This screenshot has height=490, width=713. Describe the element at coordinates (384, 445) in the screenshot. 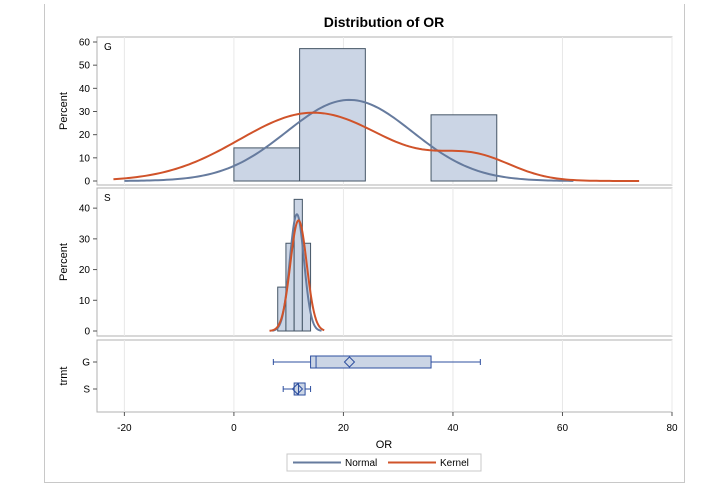

I see `x-axis-label: OR` at that location.